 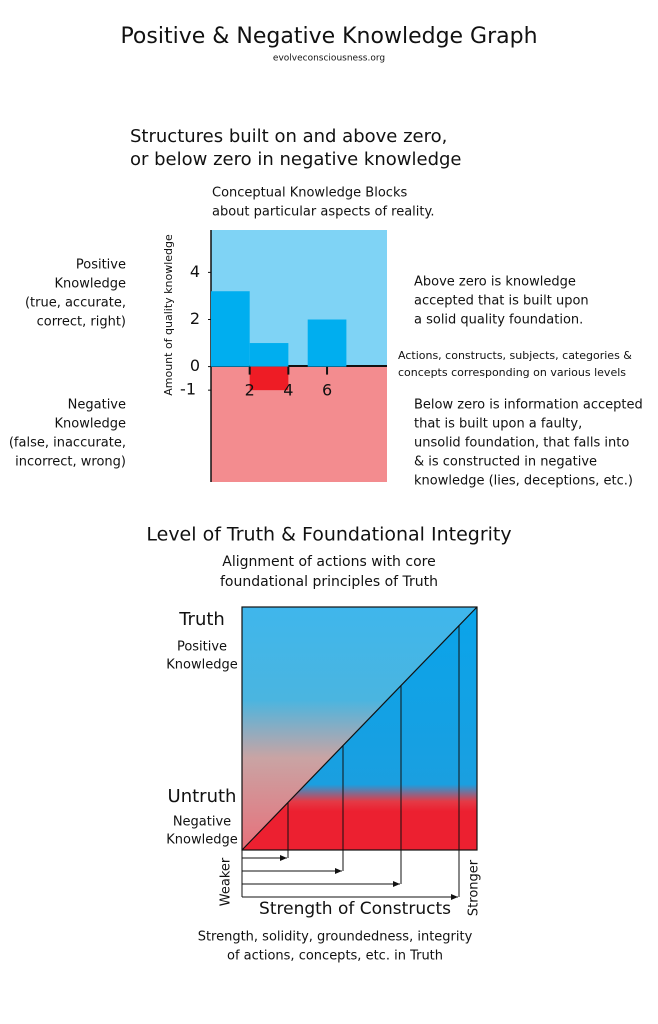 I want to click on positive-label: (true, accurate,, so click(x=75, y=303).